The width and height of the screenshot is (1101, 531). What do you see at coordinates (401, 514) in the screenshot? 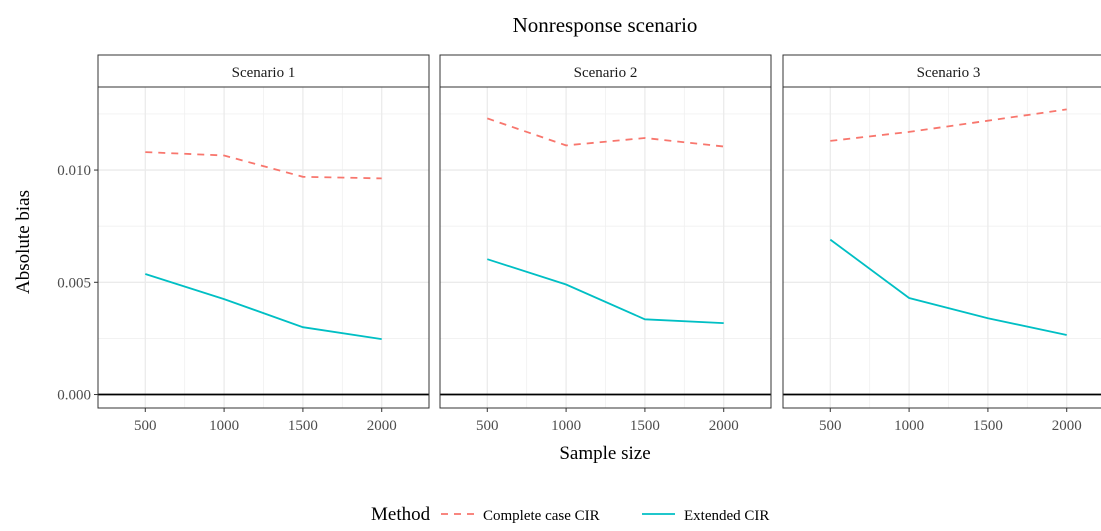
I see `legend-title: Method` at bounding box center [401, 514].